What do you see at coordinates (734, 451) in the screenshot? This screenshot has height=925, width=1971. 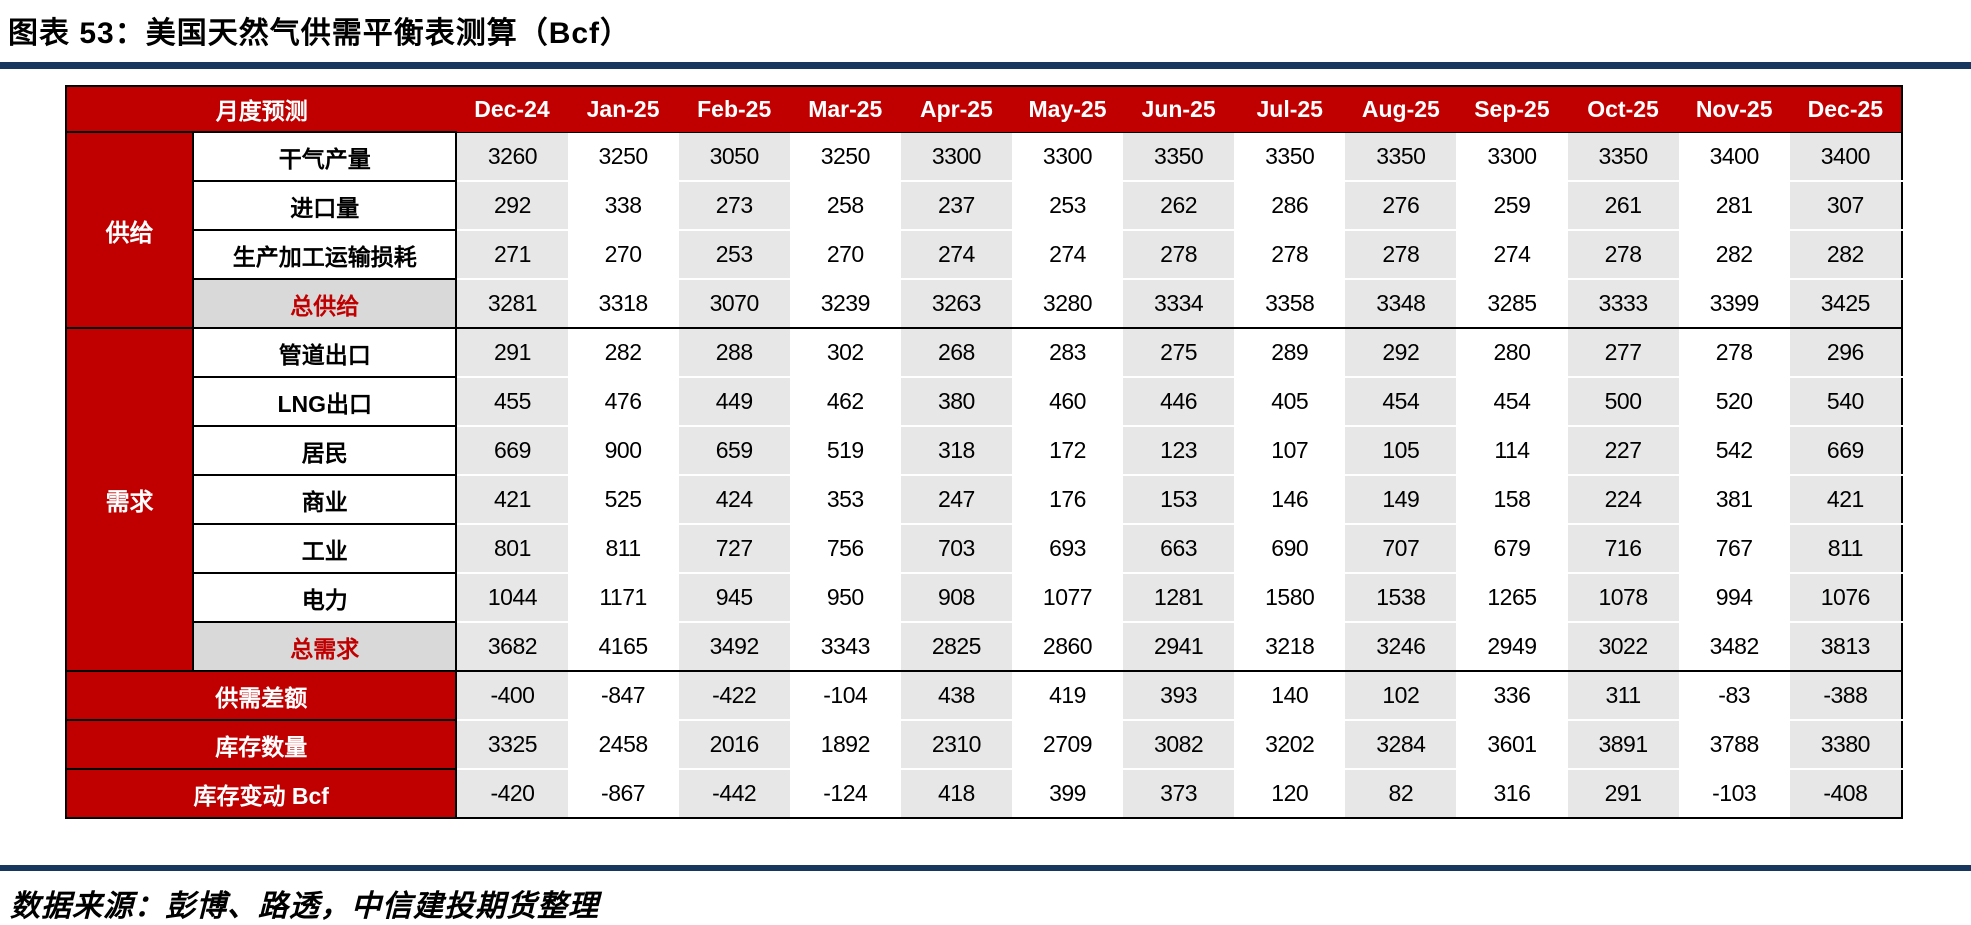 I see `data-cell: 659` at bounding box center [734, 451].